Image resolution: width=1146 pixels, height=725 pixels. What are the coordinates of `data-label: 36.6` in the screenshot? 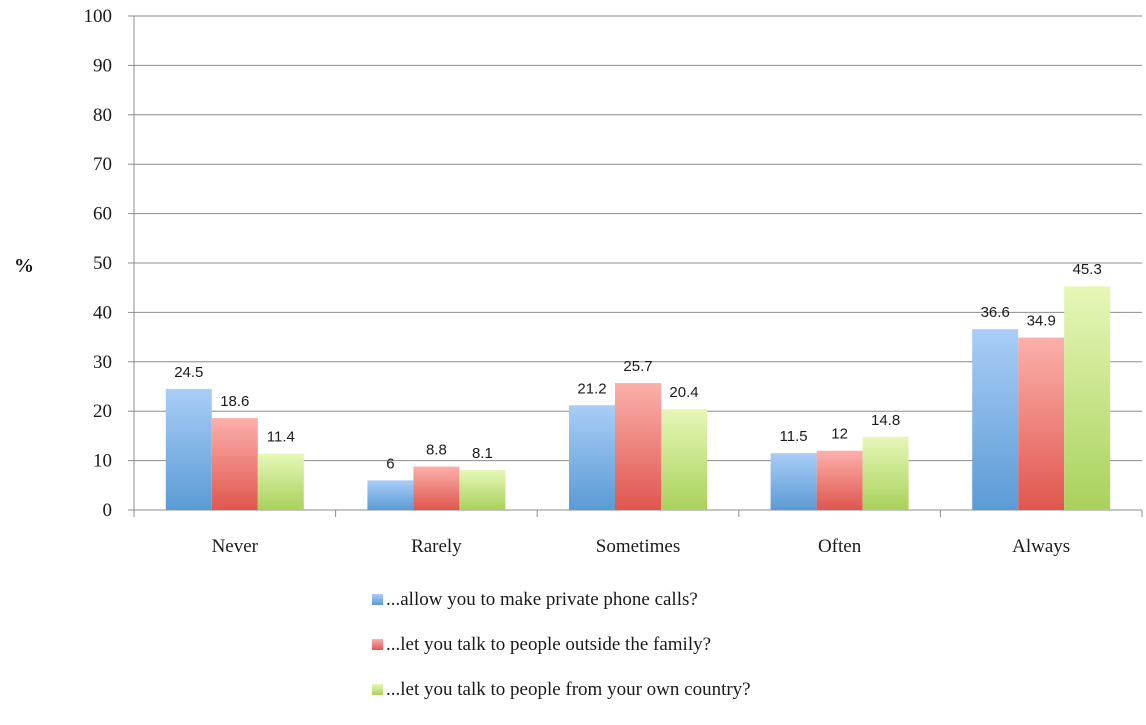 It's located at (995, 312).